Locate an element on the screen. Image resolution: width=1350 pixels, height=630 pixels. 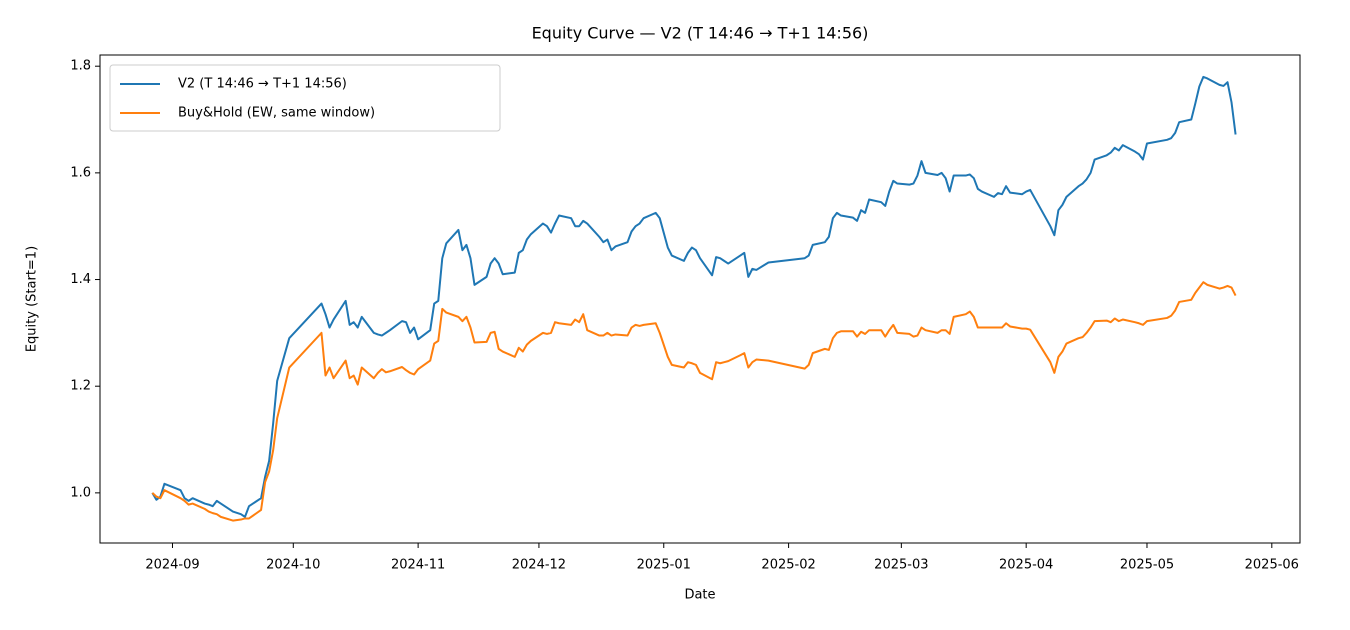
x-tick-label: 2024-10 is located at coordinates (293, 565).